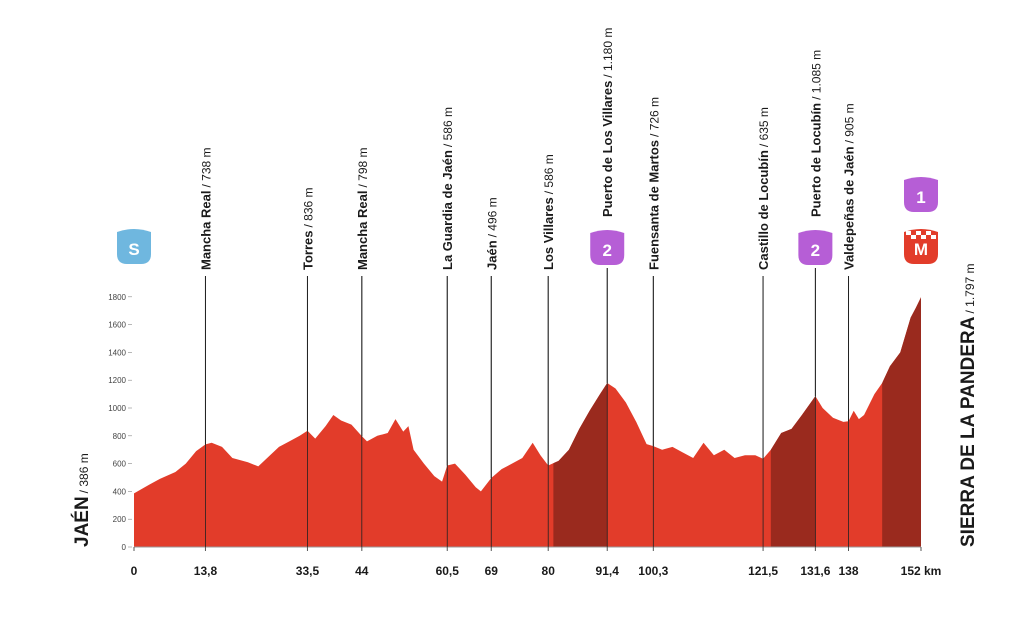 This screenshot has width=1024, height=623. I want to click on finish-label-name: SIERRA DE LA PANDERA, so click(968, 431).